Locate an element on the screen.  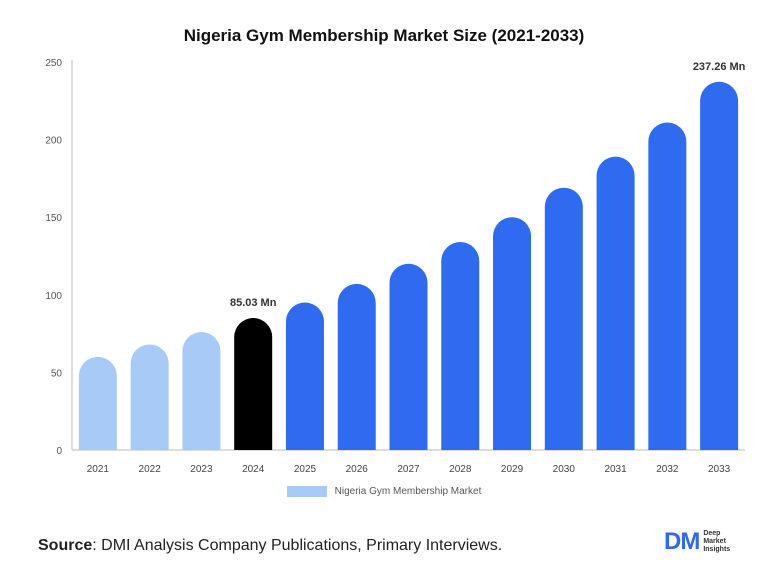
data-label: 85.03 Mn is located at coordinates (253, 303).